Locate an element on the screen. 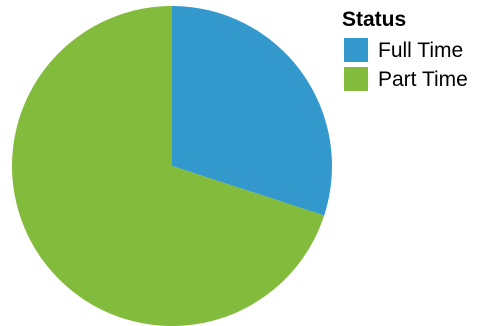 This screenshot has height=326, width=498. legend-items: Full Time Part Time is located at coordinates (406, 64).